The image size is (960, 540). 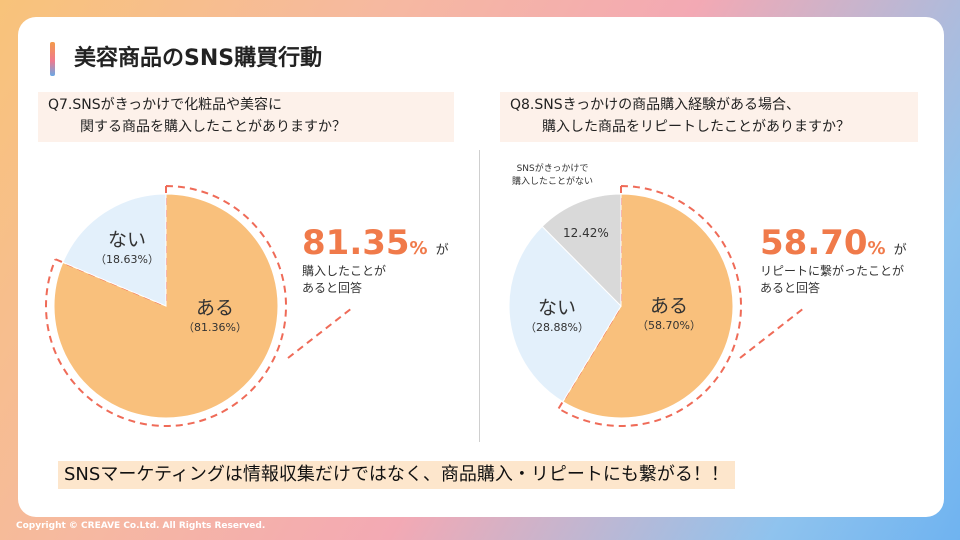 I want to click on q8-highlight-value: 58.70, so click(x=814, y=243).